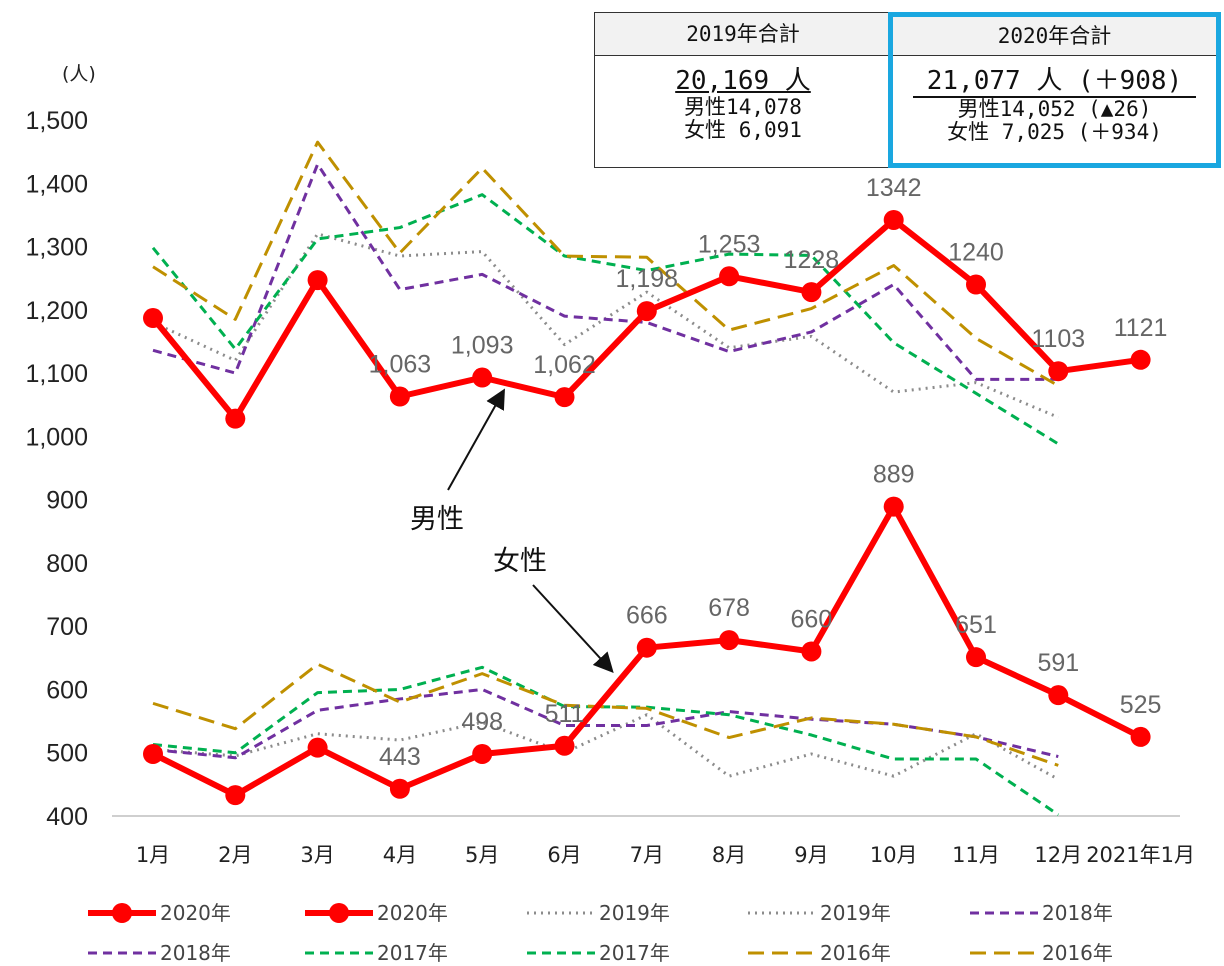 This screenshot has height=966, width=1224. Describe the element at coordinates (482, 346) in the screenshot. I see `data-label: 1,093` at that location.